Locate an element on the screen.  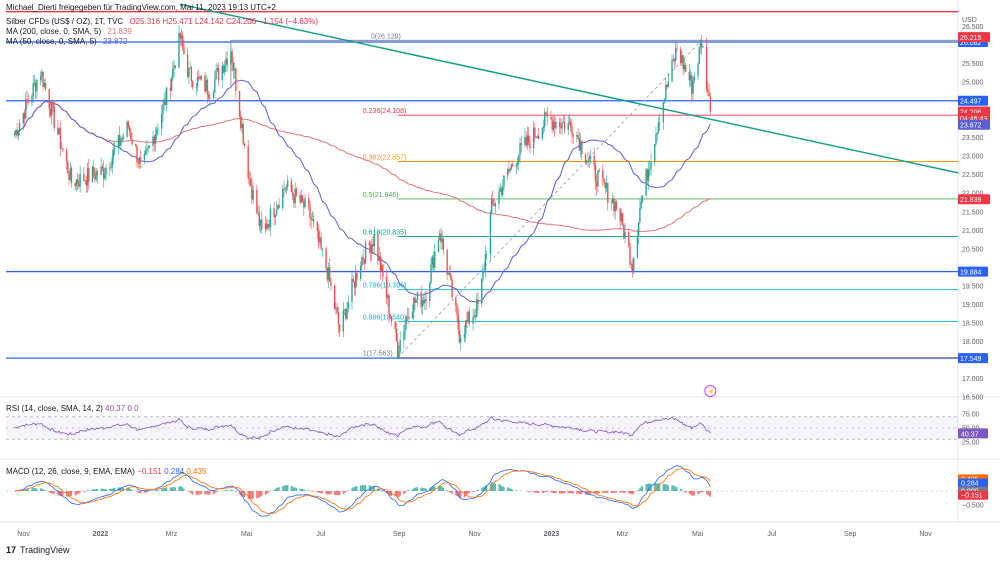
symbol-title: Silber CFDs (US$ / OZ), 1T, TVC is located at coordinates (64, 21).